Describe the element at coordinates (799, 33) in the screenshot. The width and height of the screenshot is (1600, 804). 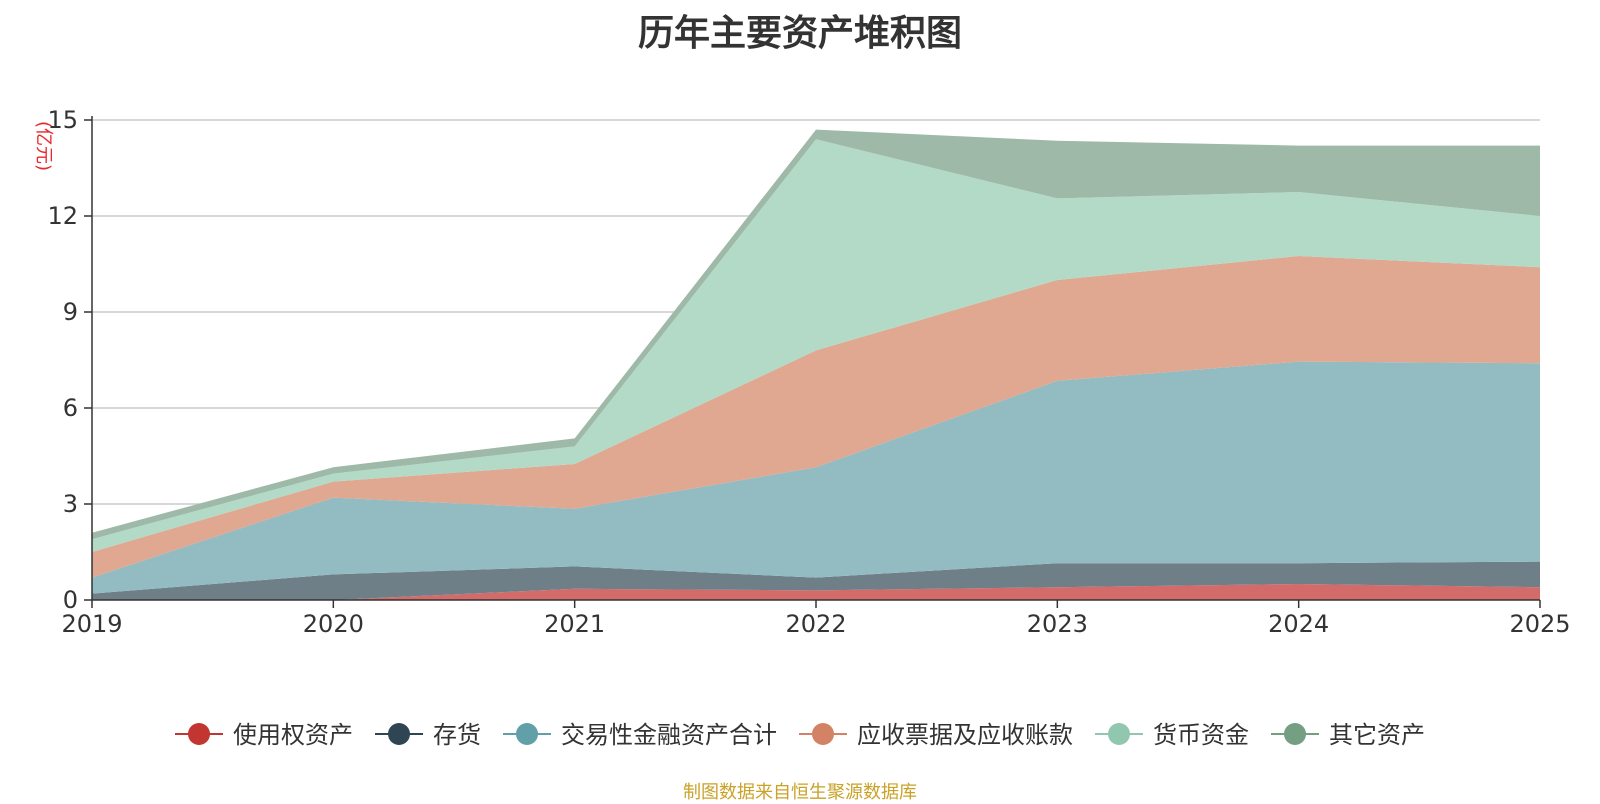
I see `chart-title: 历年主要资产堆积图` at that location.